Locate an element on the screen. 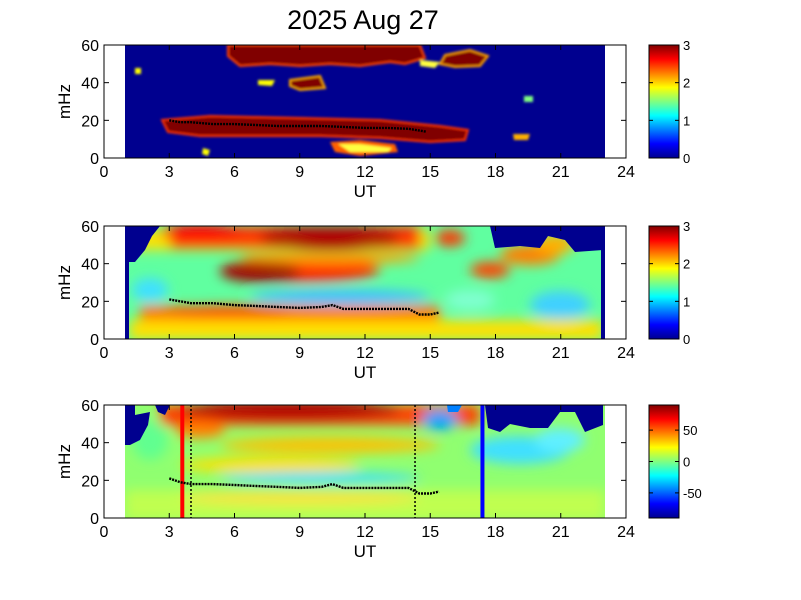  ridge-line-middle is located at coordinates (304, 307).